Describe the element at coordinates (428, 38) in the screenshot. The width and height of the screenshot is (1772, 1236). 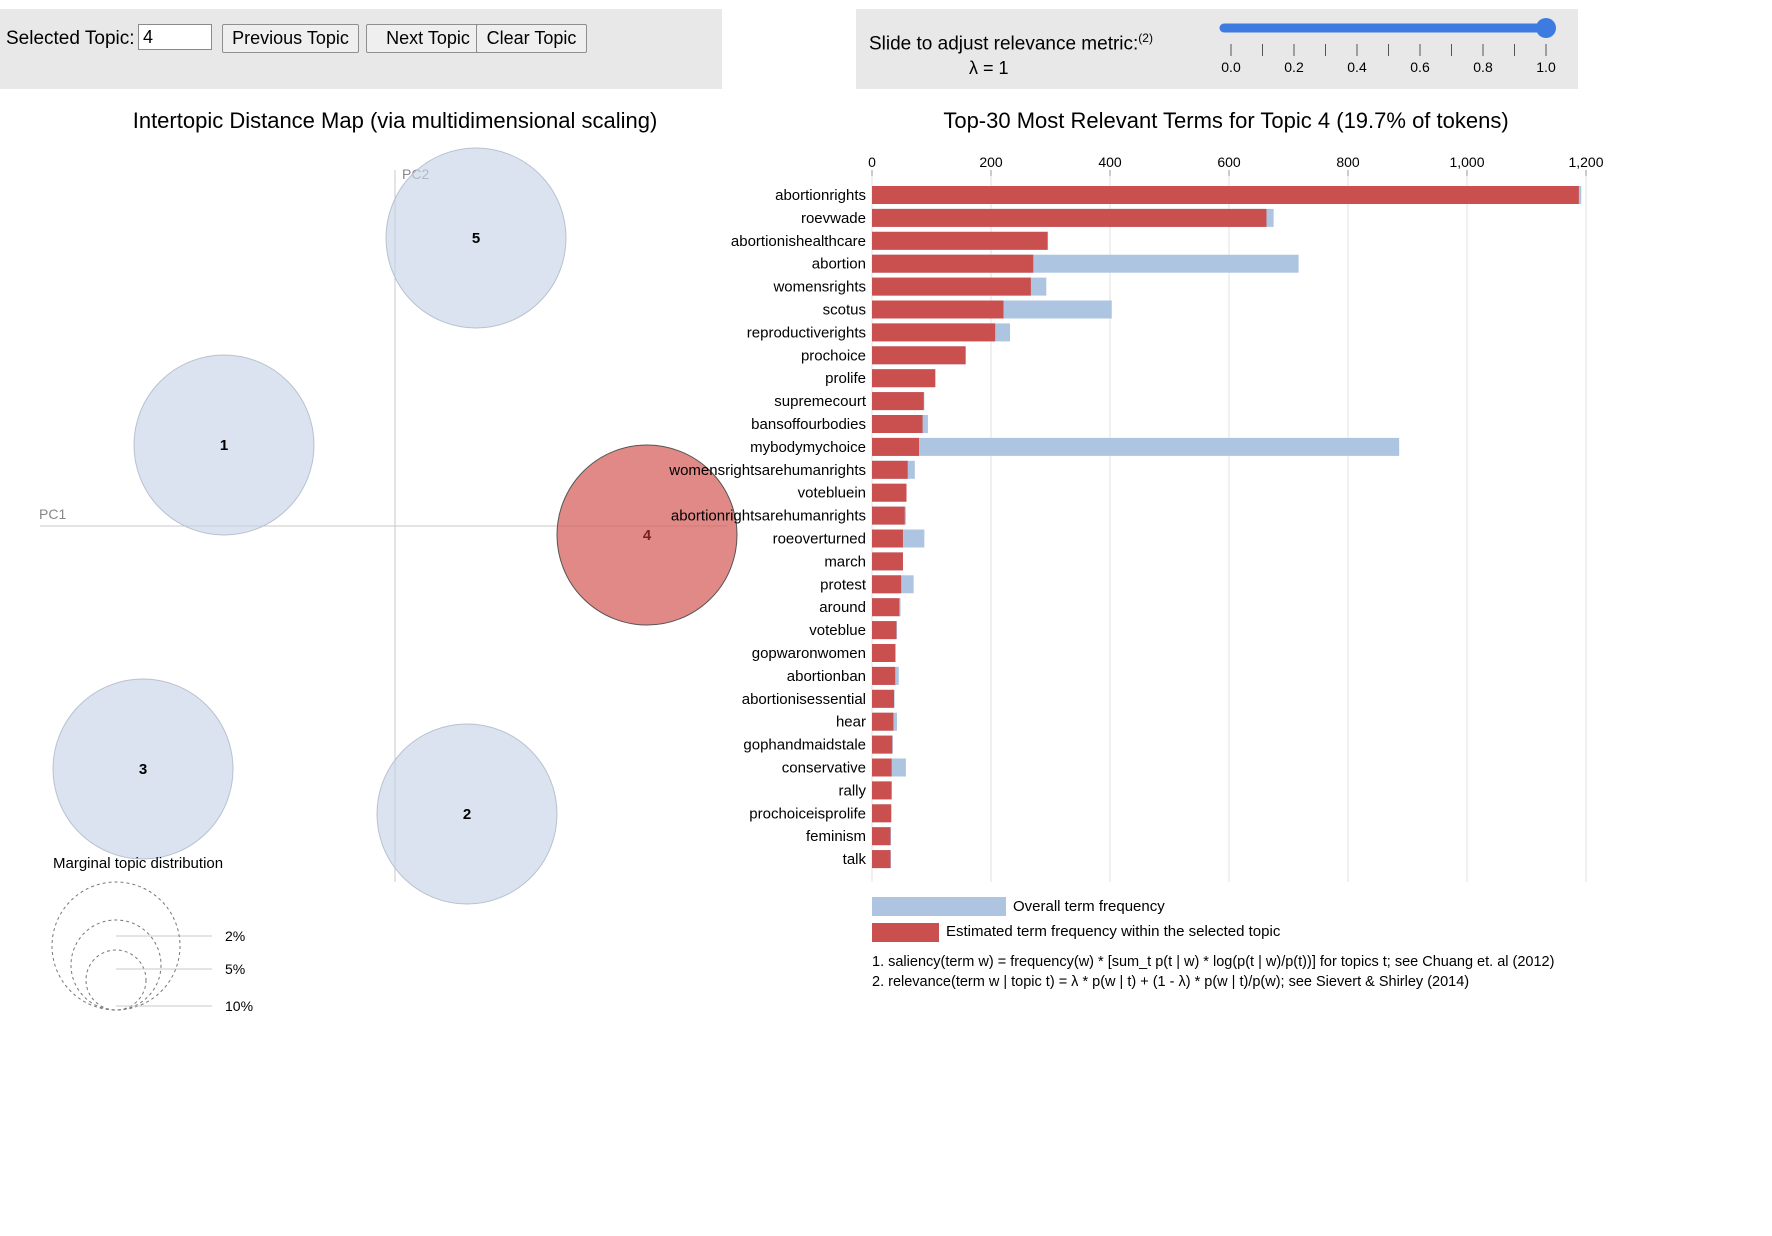
I see `next-topic-button: Next Topic` at that location.